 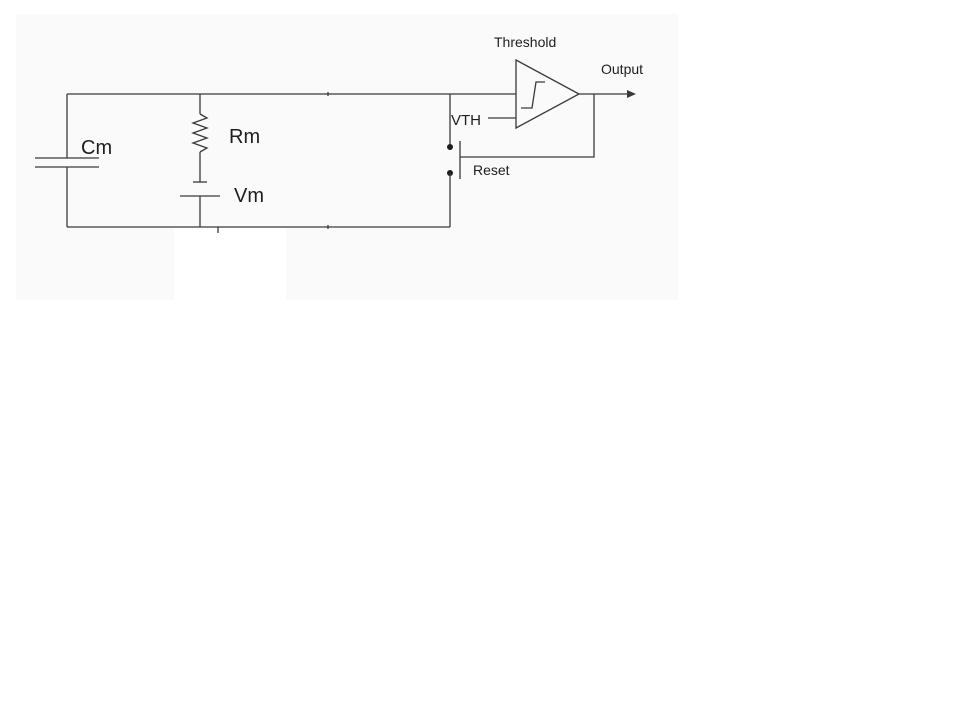 What do you see at coordinates (454, 160) in the screenshot?
I see `switch-icon` at bounding box center [454, 160].